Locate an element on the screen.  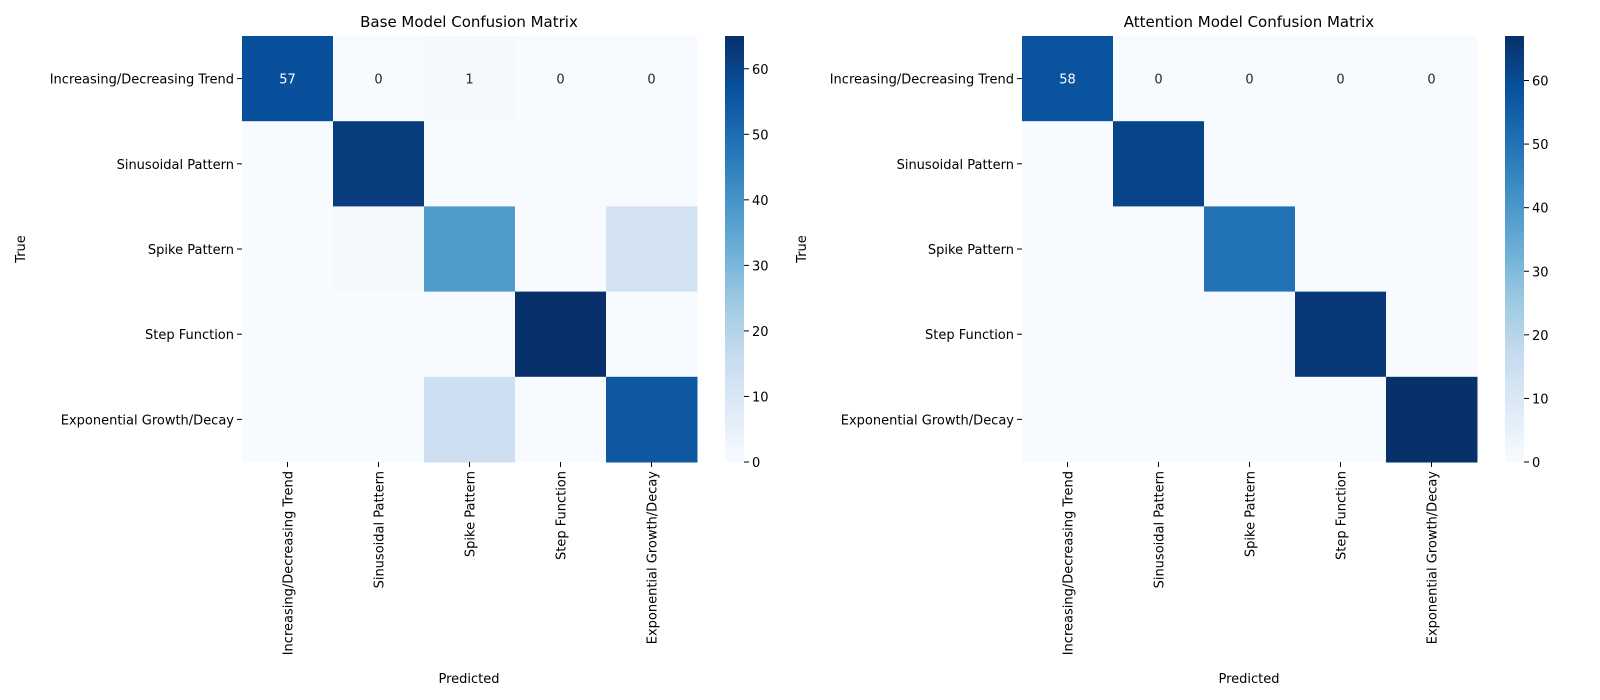
x-tick-label: Increasing/Decreasing Trend is located at coordinates (1069, 563).